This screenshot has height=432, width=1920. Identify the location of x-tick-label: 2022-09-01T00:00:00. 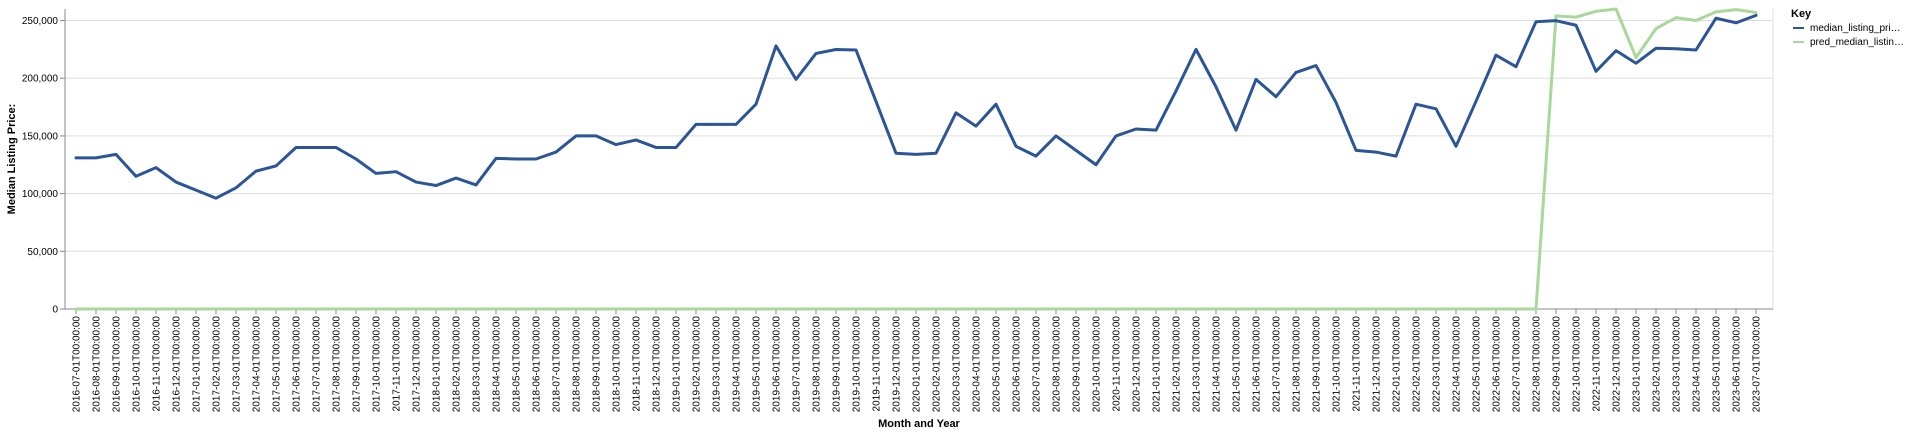
(1557, 364).